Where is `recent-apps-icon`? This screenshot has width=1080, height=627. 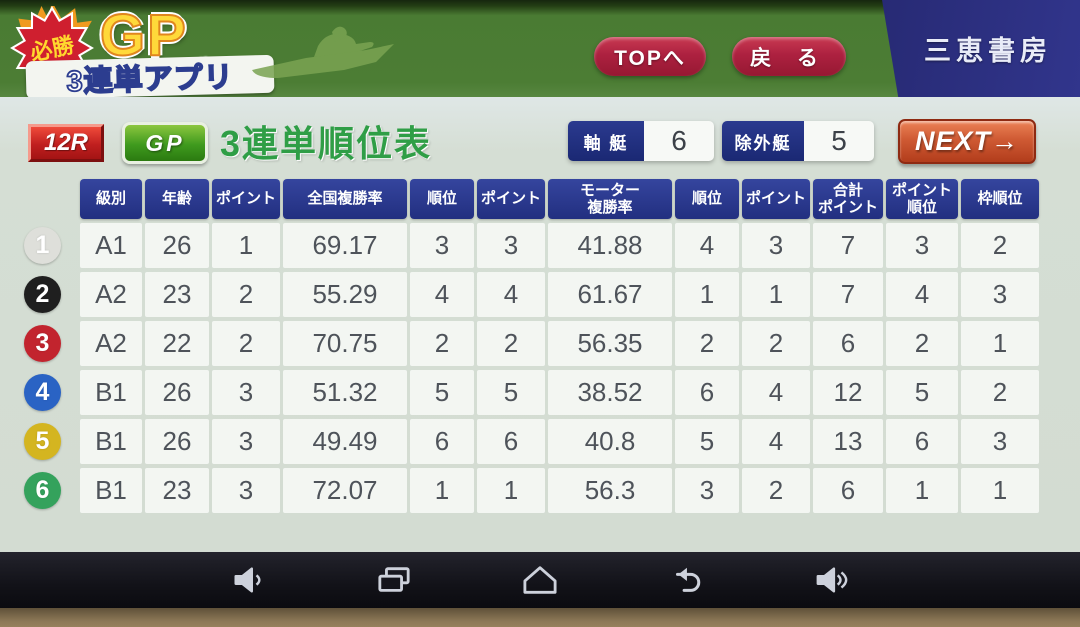 recent-apps-icon is located at coordinates (394, 580).